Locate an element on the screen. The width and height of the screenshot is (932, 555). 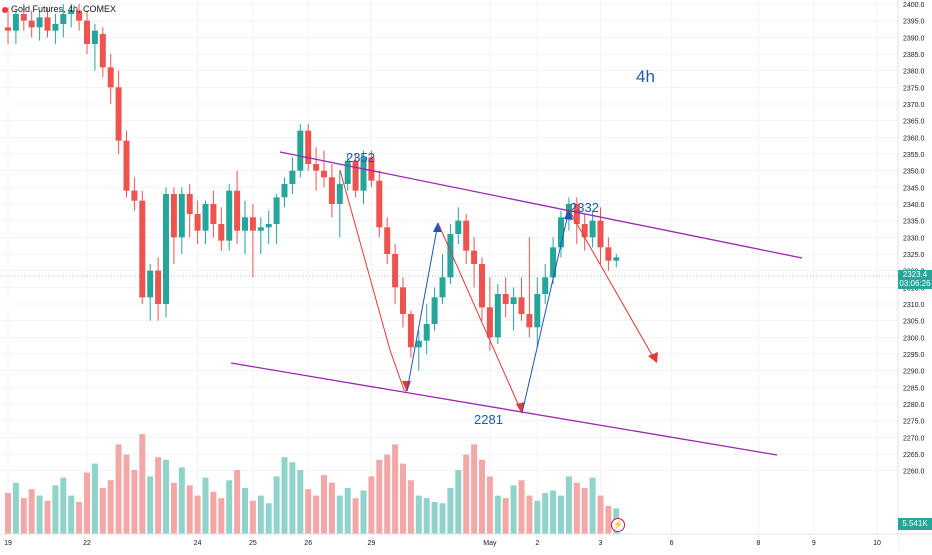
price-tick-label: 2305.0 is located at coordinates (914, 322).